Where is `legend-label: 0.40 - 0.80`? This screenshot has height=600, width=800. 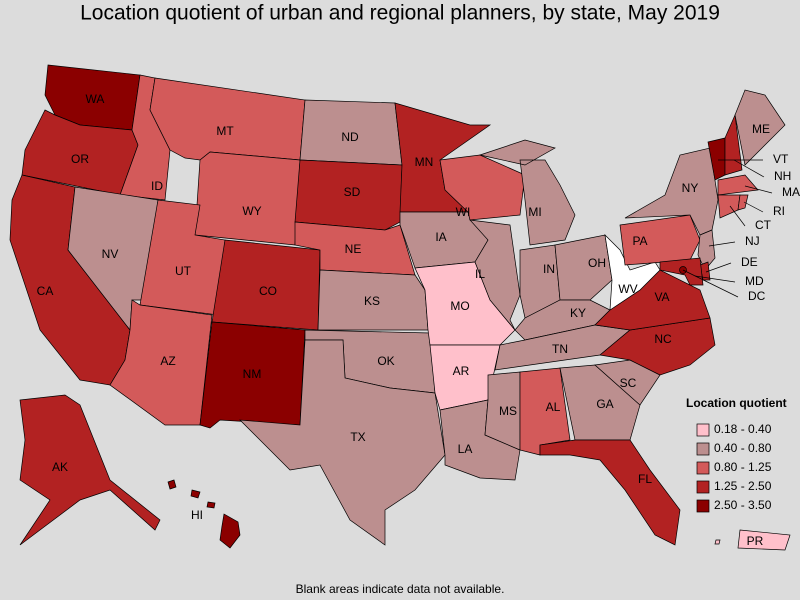 legend-label: 0.40 - 0.80 is located at coordinates (743, 448).